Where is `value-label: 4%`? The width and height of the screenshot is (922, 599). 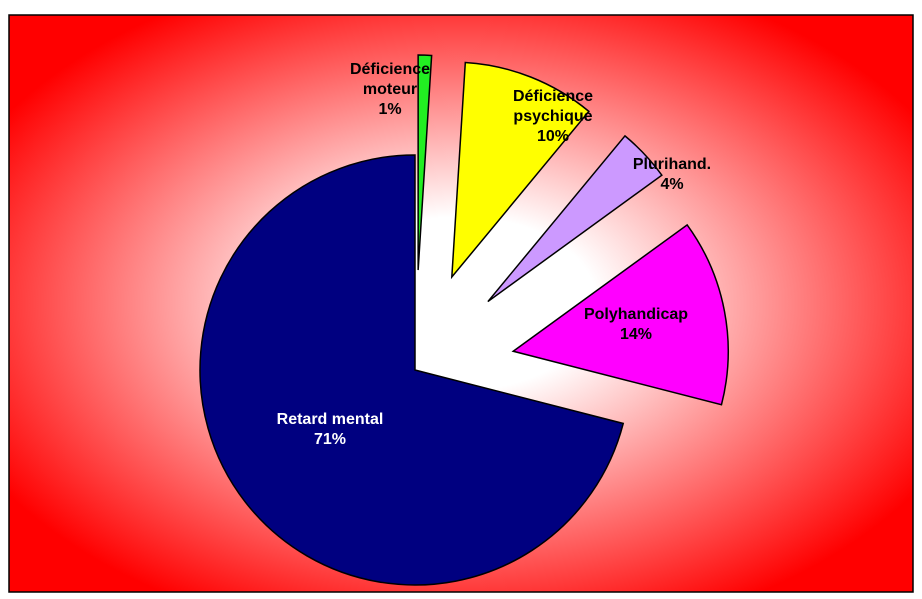
value-label: 4% is located at coordinates (672, 184).